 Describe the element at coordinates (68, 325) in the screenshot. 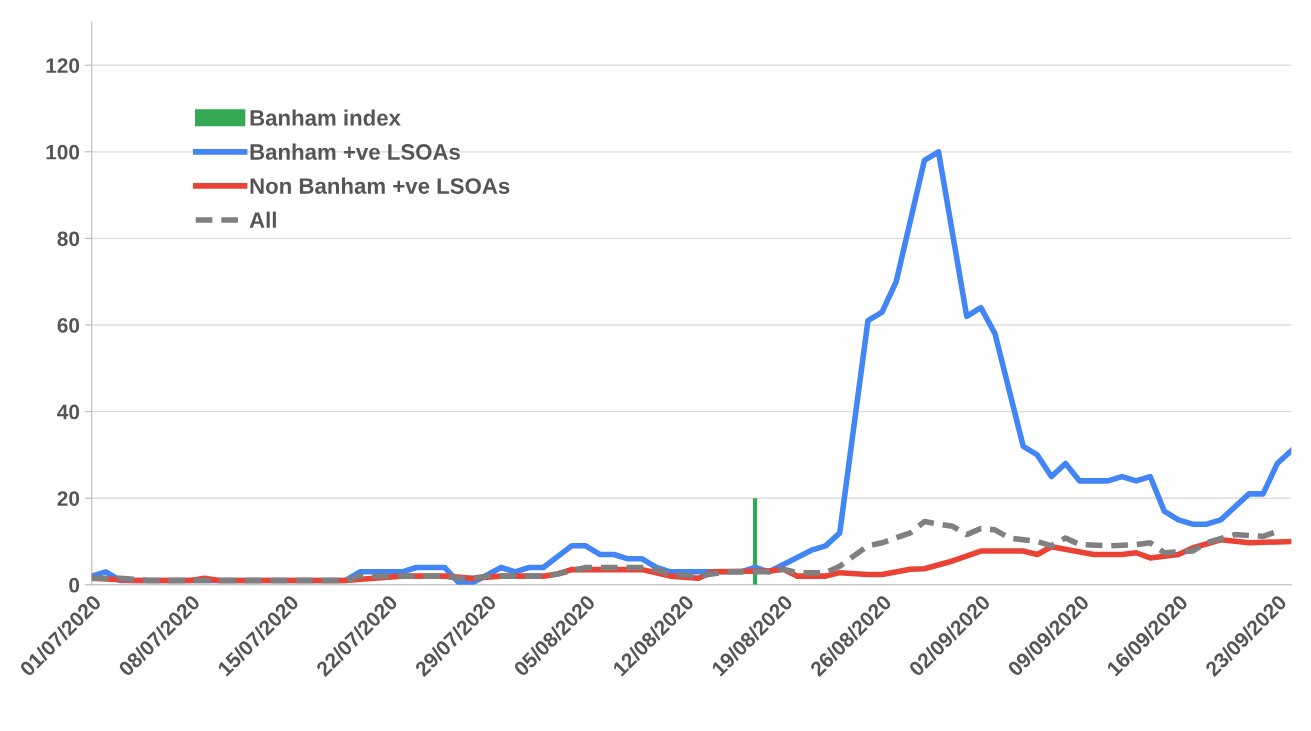

I see `y-tick-label: 60` at that location.